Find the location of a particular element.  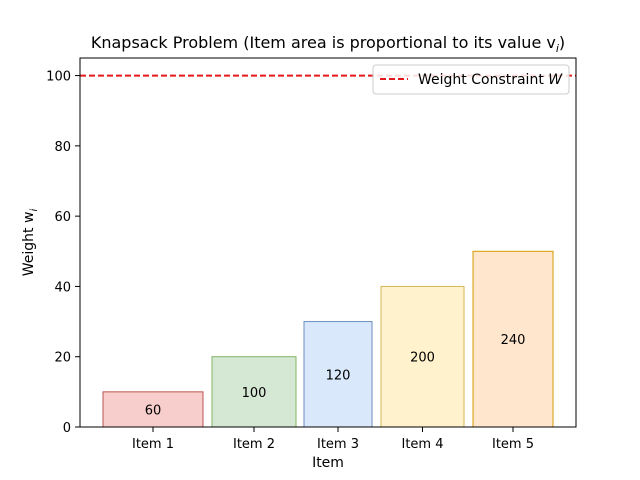

bar-value-label-3: 120 is located at coordinates (338, 375).